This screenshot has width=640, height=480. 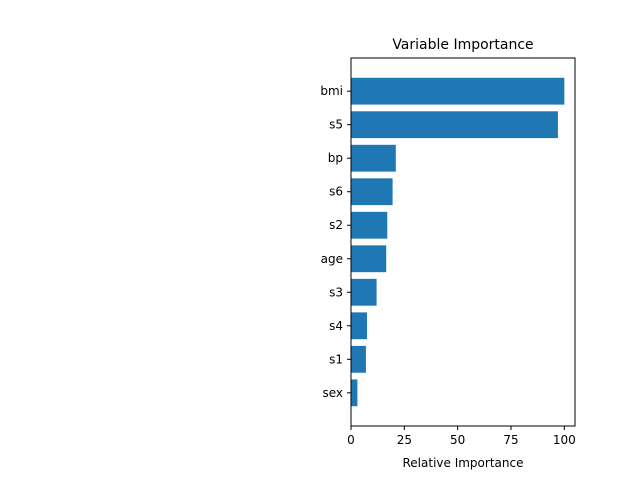 What do you see at coordinates (364, 292) in the screenshot?
I see `bar-s3` at bounding box center [364, 292].